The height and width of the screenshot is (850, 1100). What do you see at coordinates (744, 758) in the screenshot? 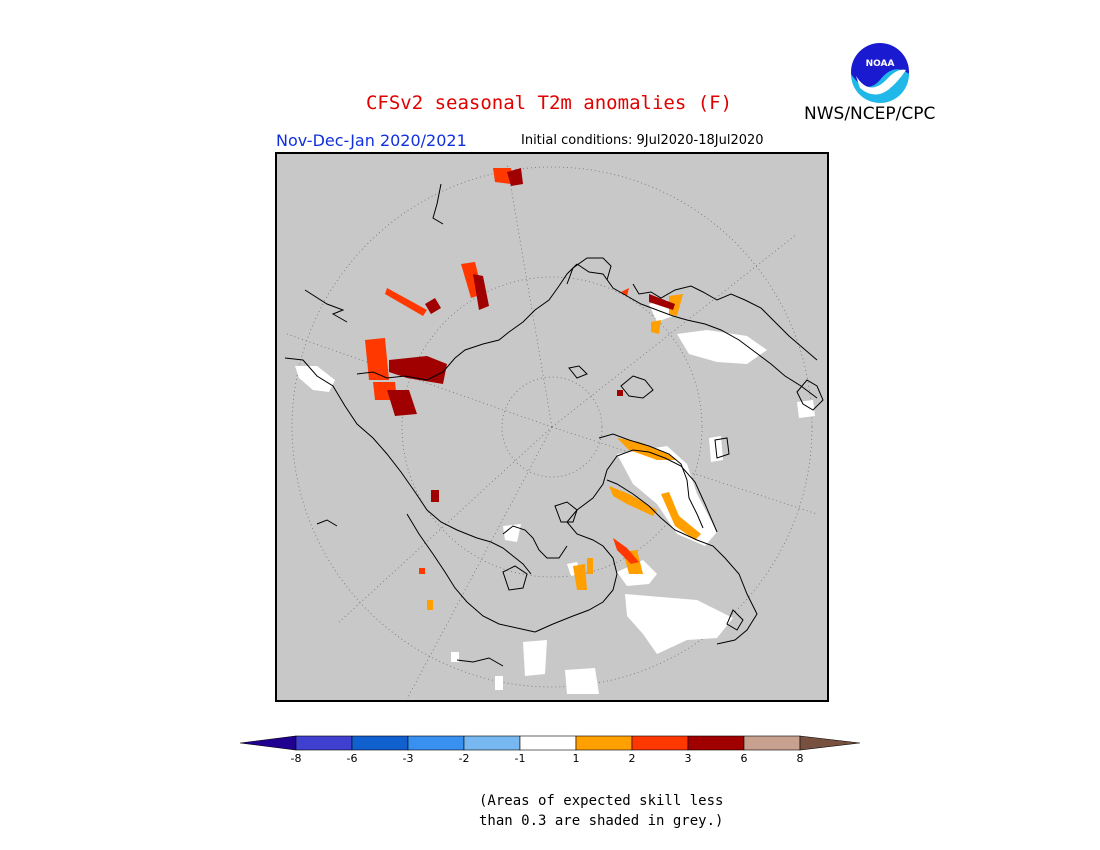
I see `legend-tick-label: 6` at bounding box center [744, 758].